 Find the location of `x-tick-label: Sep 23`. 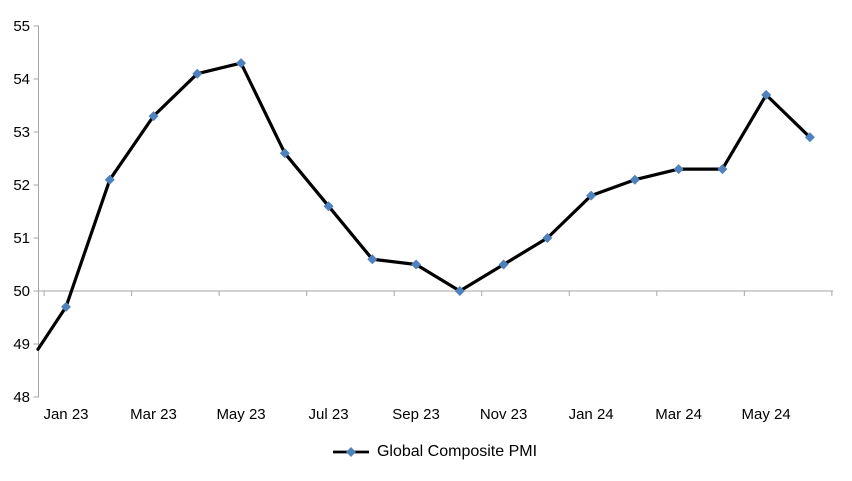

x-tick-label: Sep 23 is located at coordinates (416, 414).